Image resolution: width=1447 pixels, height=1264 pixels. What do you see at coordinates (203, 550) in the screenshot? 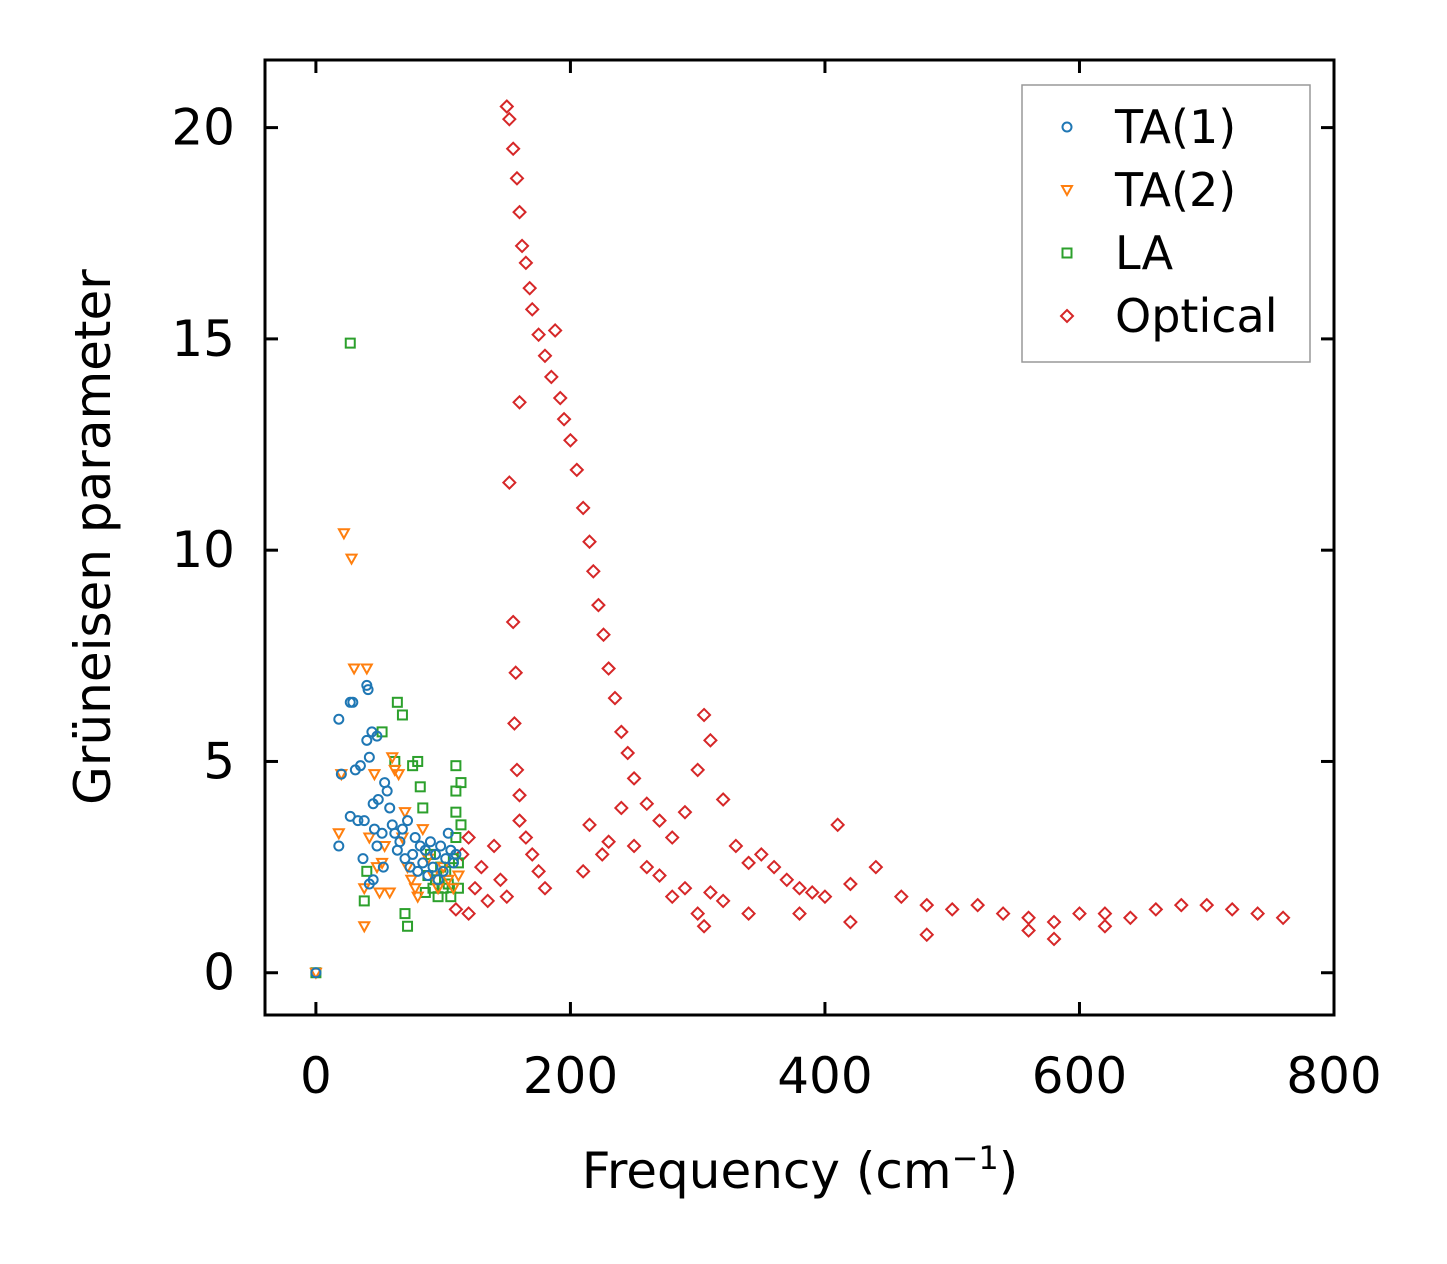
I see `y-tick-label: 10` at bounding box center [203, 550].